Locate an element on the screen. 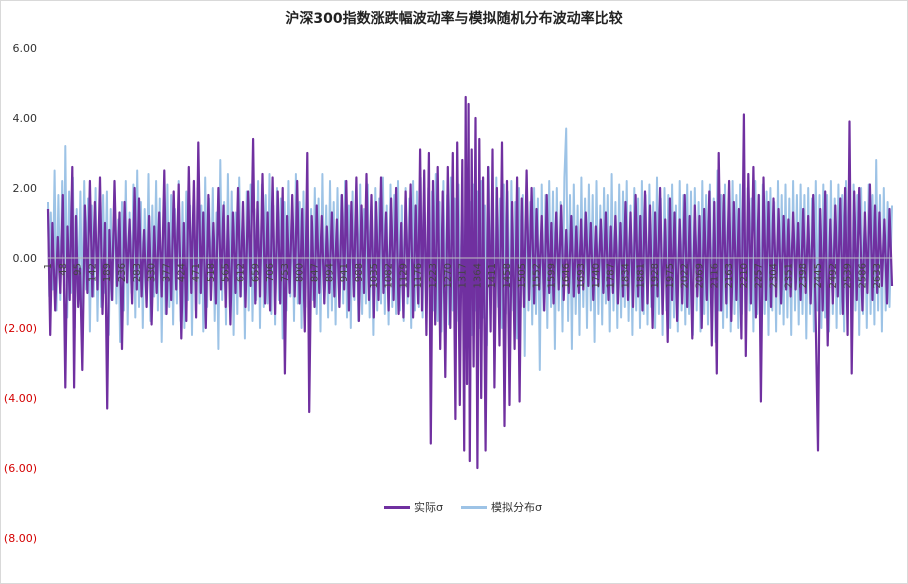  x-tick-label: 471 is located at coordinates (196, 272).